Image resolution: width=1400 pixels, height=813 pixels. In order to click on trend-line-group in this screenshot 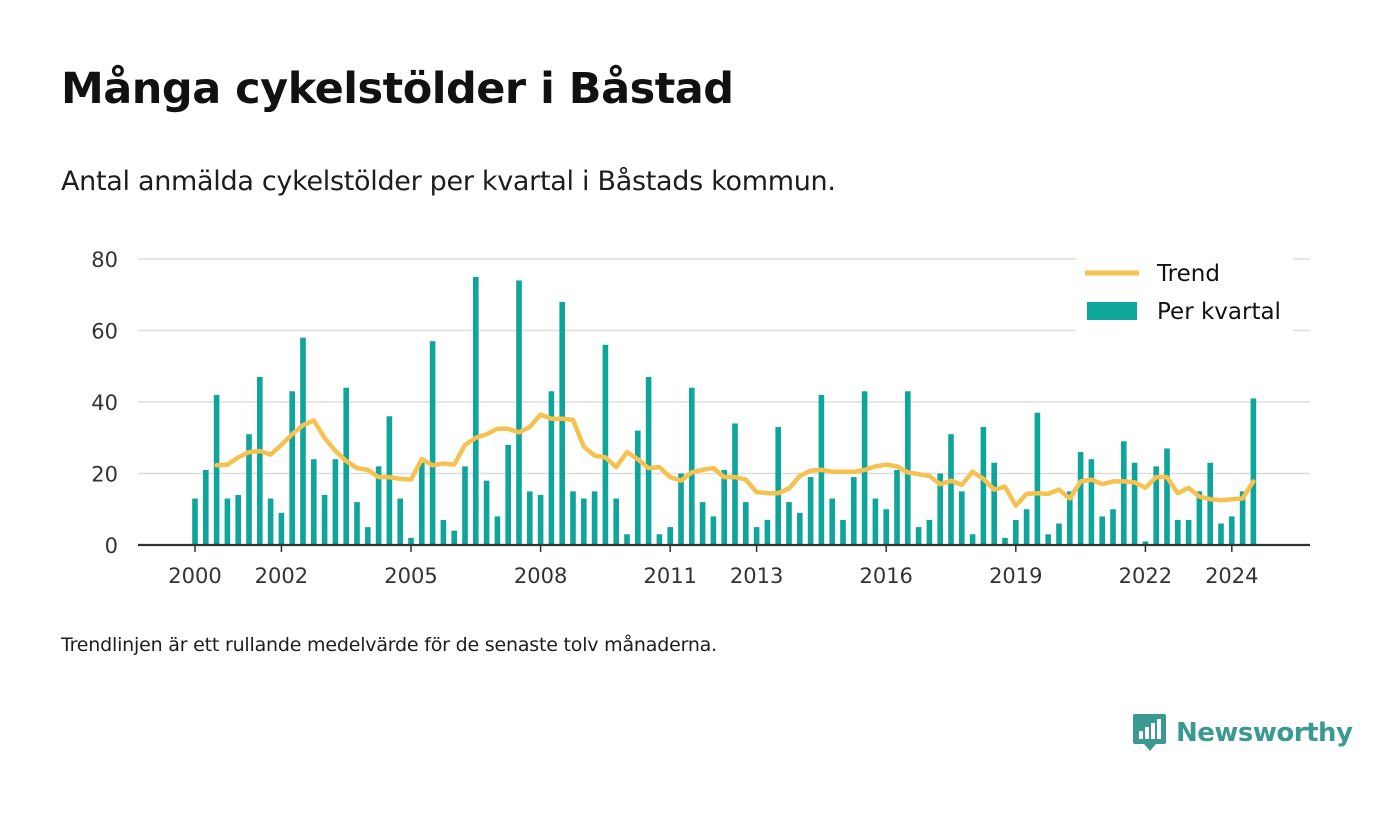, I will do `click(735, 460)`.